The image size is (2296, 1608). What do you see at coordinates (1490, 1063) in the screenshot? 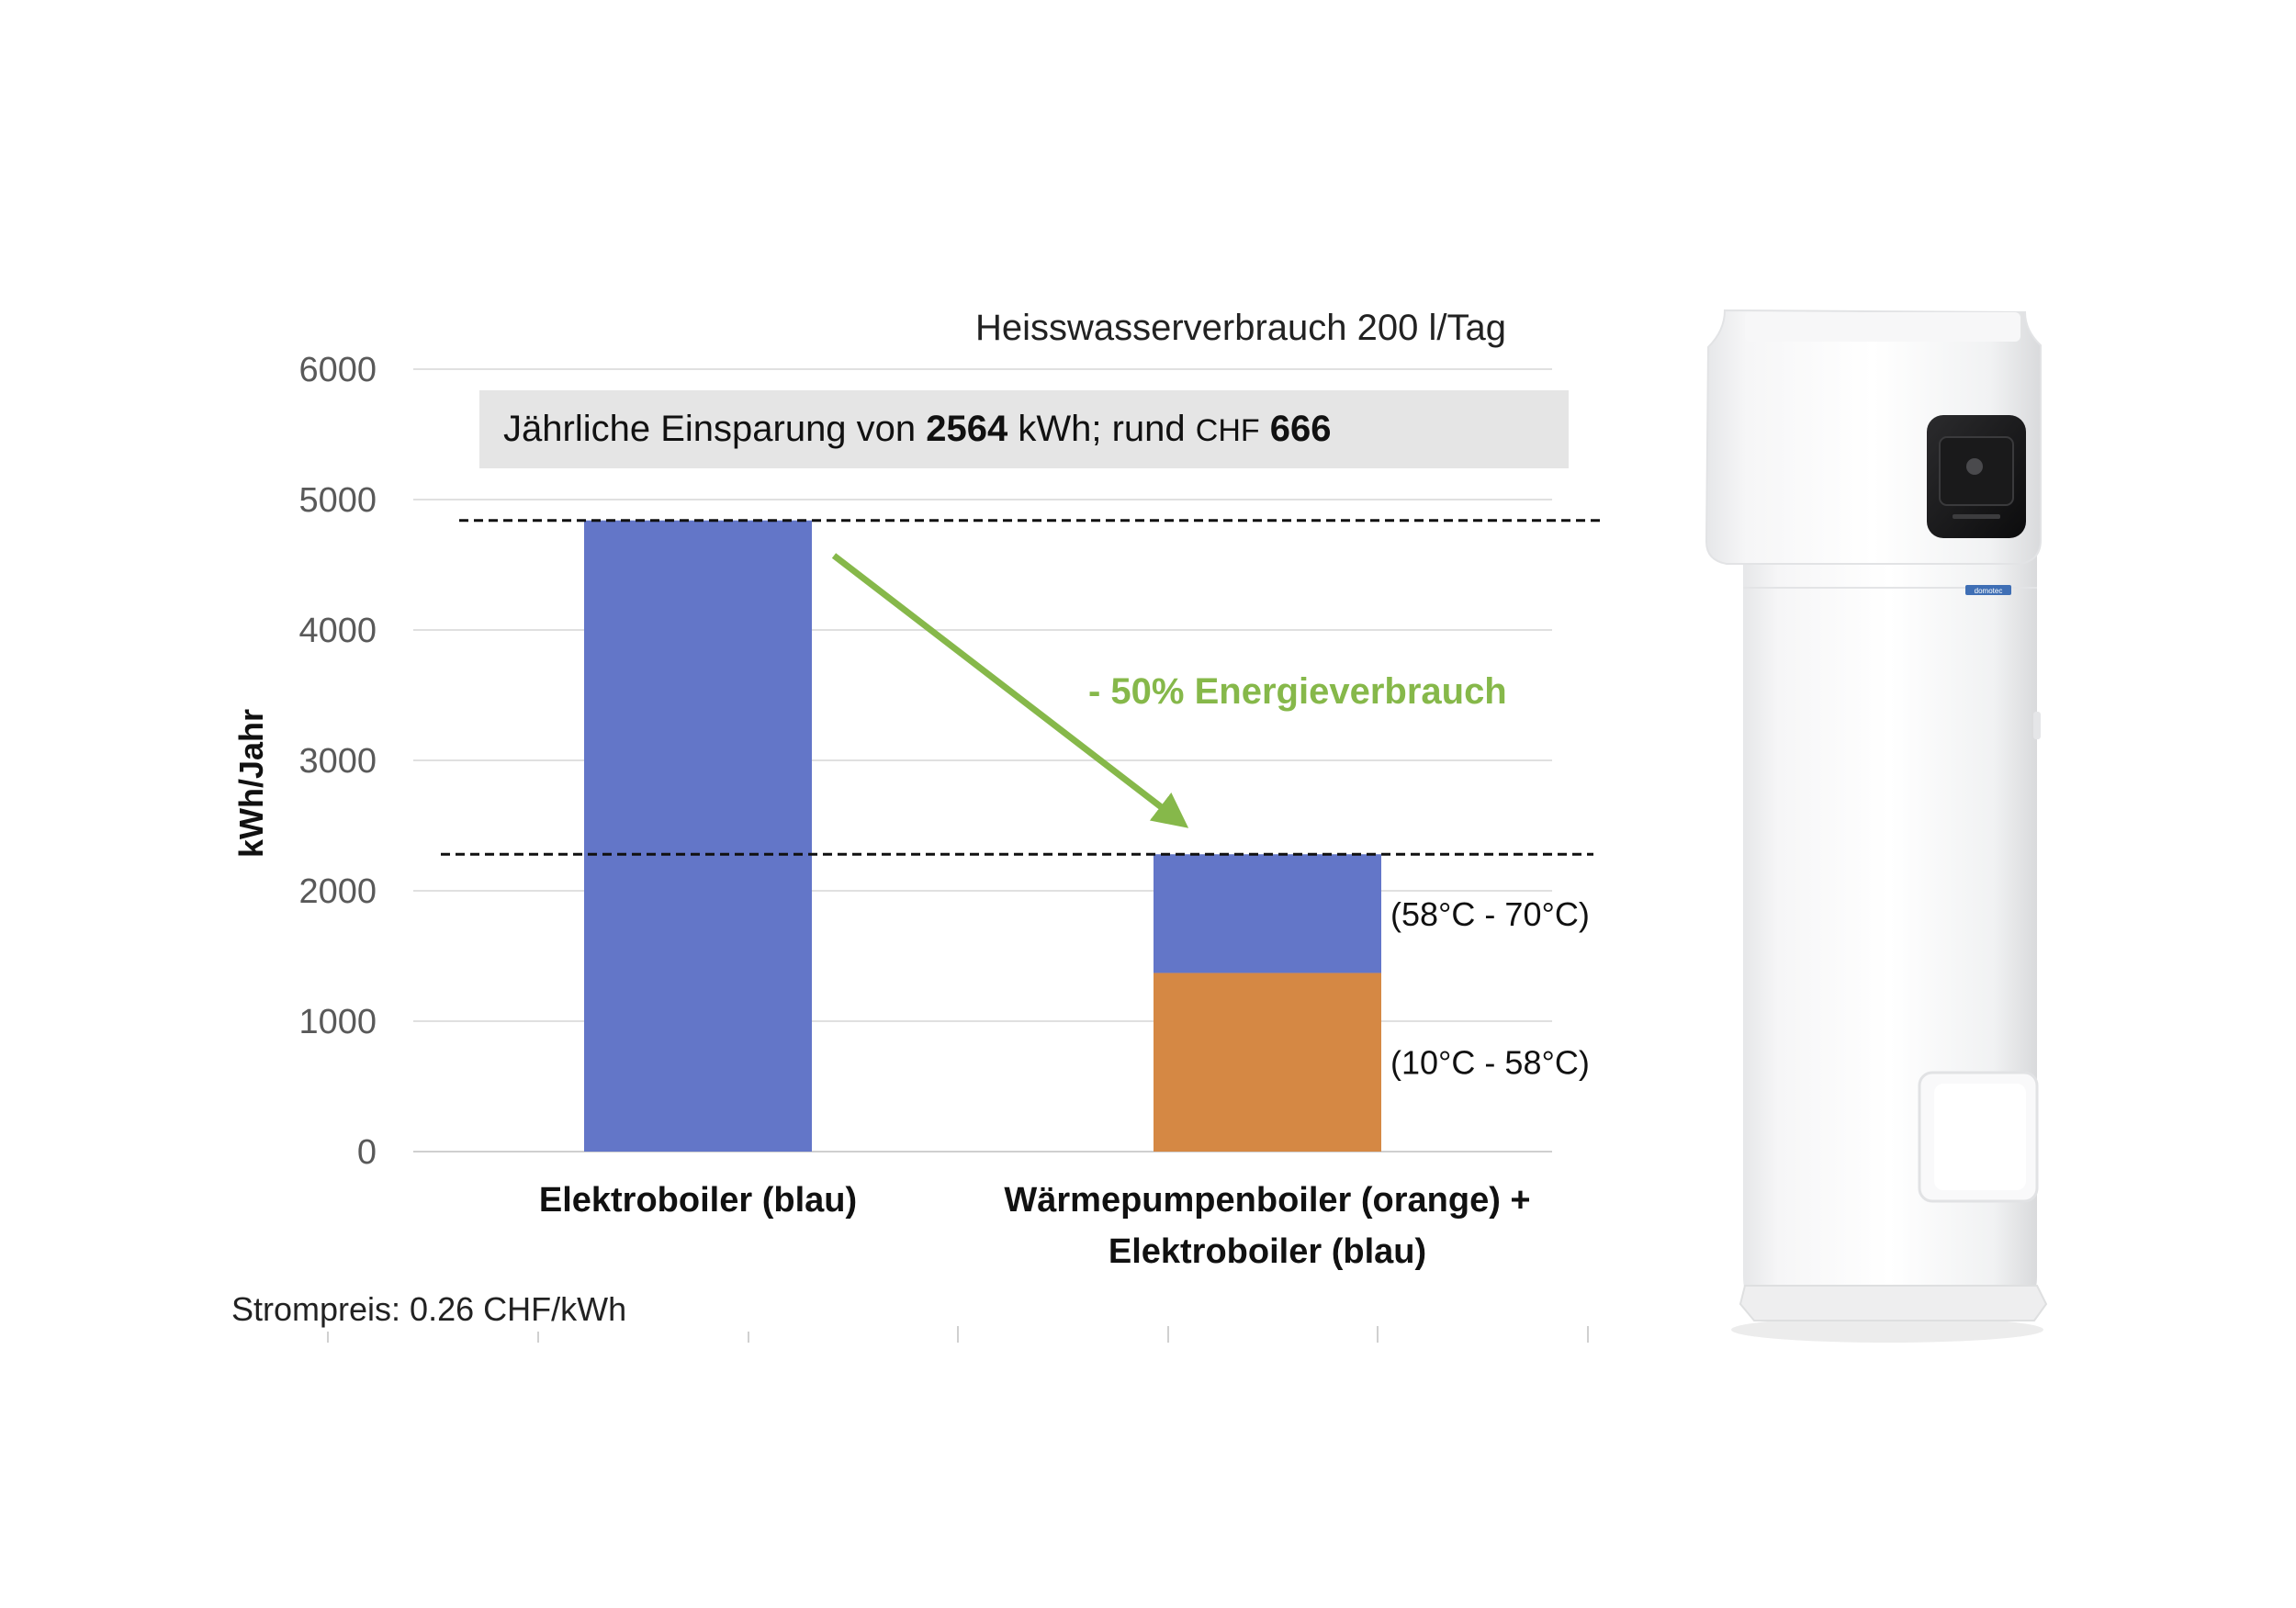
I see `segment-label: (10°C - 58°C)` at bounding box center [1490, 1063].